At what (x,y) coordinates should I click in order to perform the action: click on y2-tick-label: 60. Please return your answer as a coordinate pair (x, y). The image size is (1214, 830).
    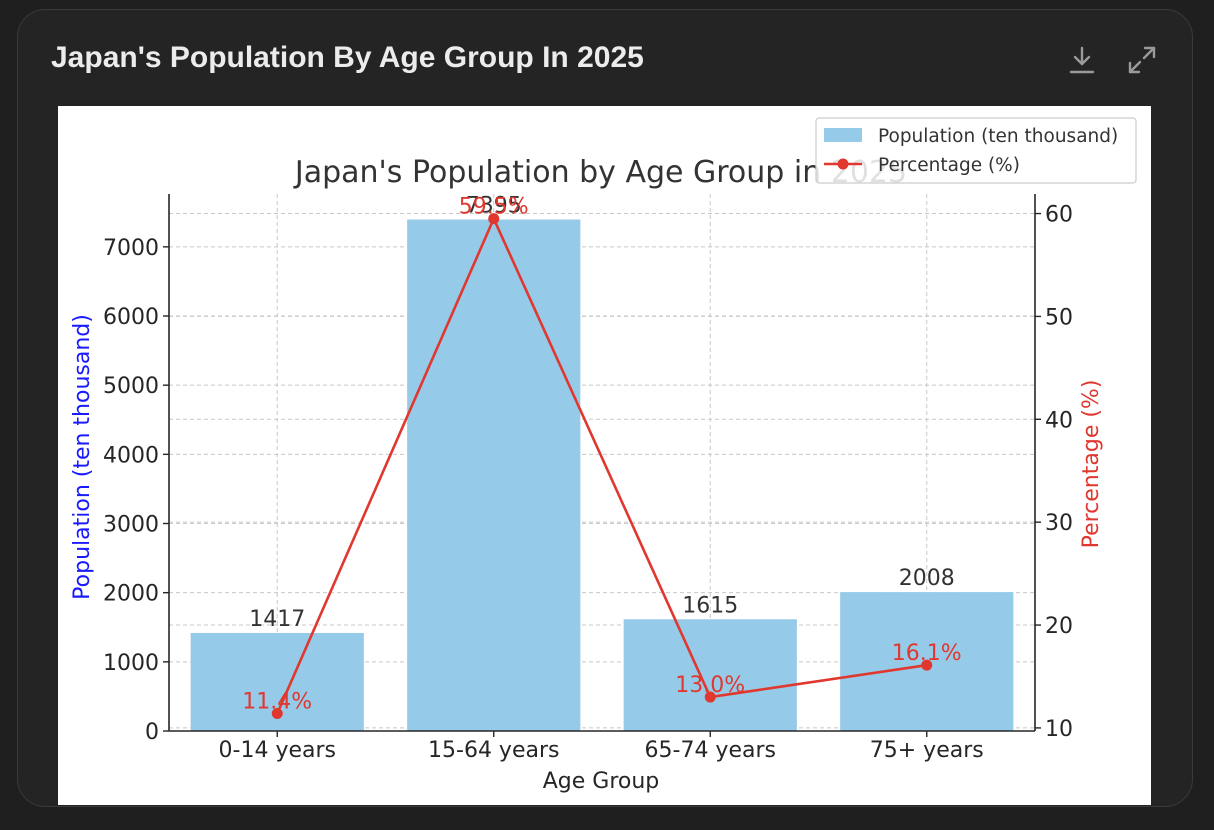
    Looking at the image, I should click on (1059, 215).